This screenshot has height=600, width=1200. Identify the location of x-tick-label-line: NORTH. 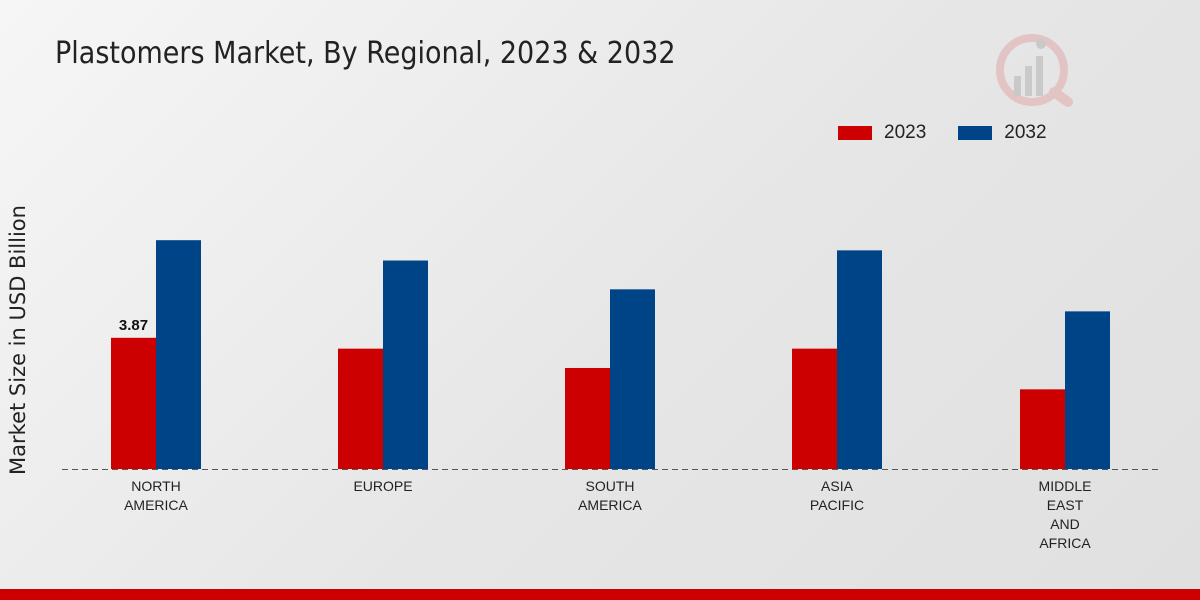
(156, 486).